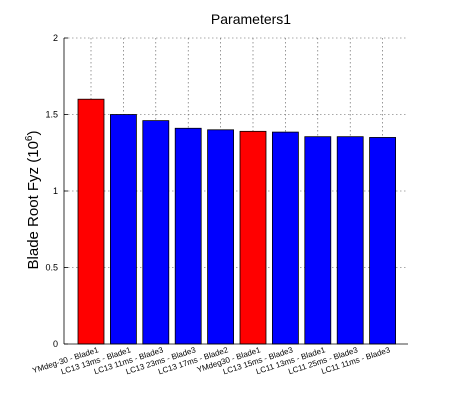 This screenshot has width=474, height=400. What do you see at coordinates (55, 344) in the screenshot?
I see `y-tick-label: 0` at bounding box center [55, 344].